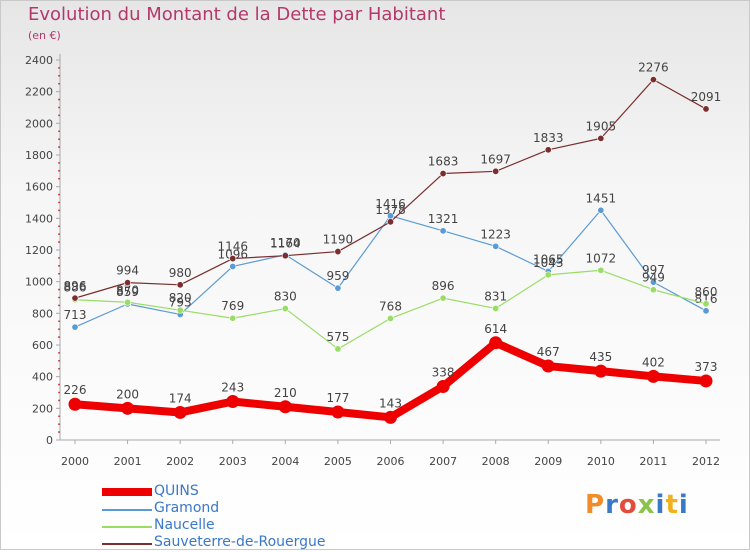  What do you see at coordinates (706, 97) in the screenshot?
I see `data-label-sauveterre-de-rouergue: 2091` at bounding box center [706, 97].